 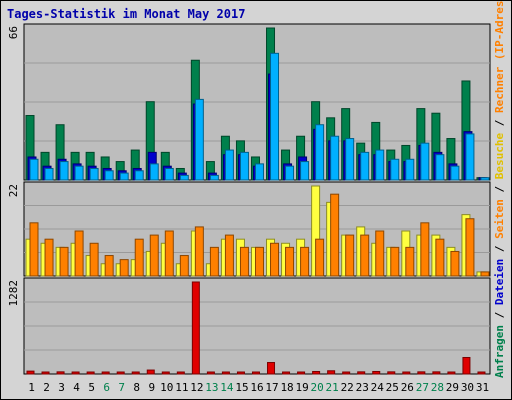 What do you see at coordinates (60, 373) in the screenshot?
I see `bar-bottom-series0-day3` at bounding box center [60, 373].